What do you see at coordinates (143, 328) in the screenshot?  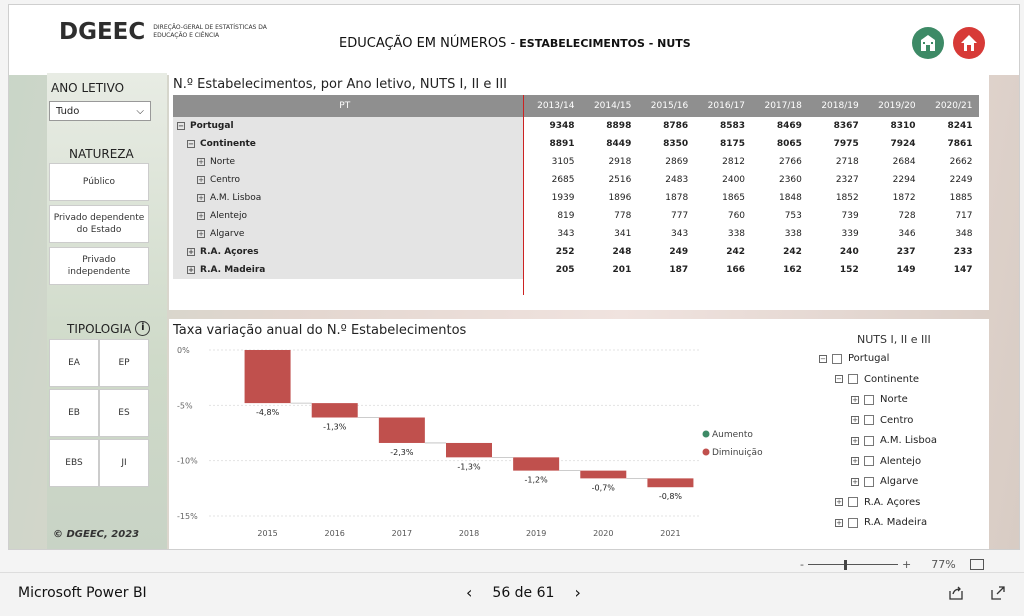 I see `info-icon: i` at bounding box center [143, 328].